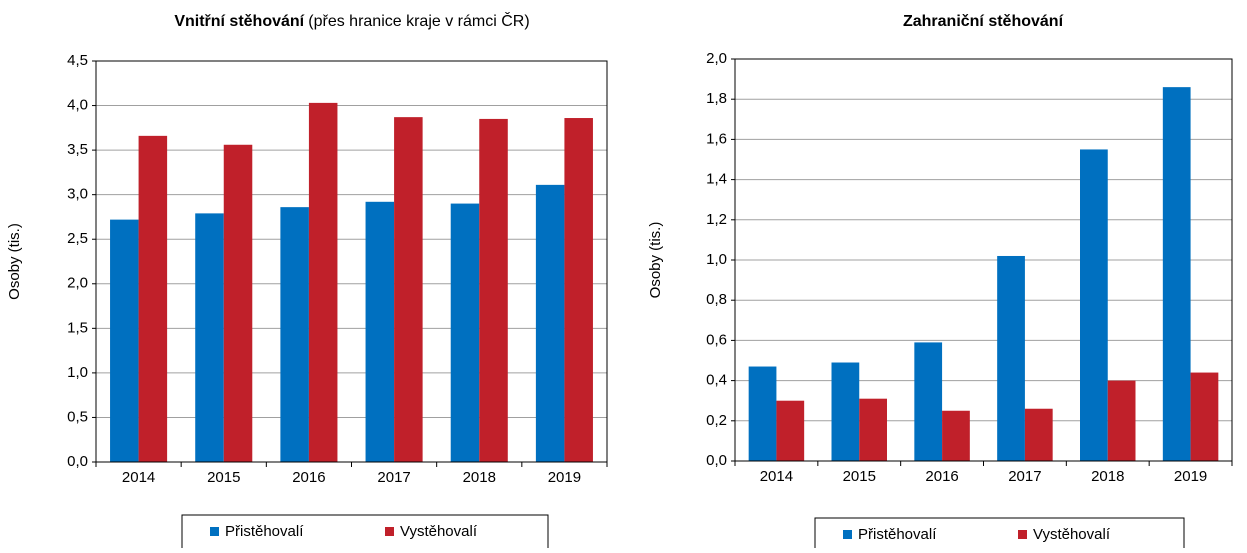 Image resolution: width=1247 pixels, height=553 pixels. What do you see at coordinates (77, 60) in the screenshot?
I see `y-tick-label: 4,5` at bounding box center [77, 60].